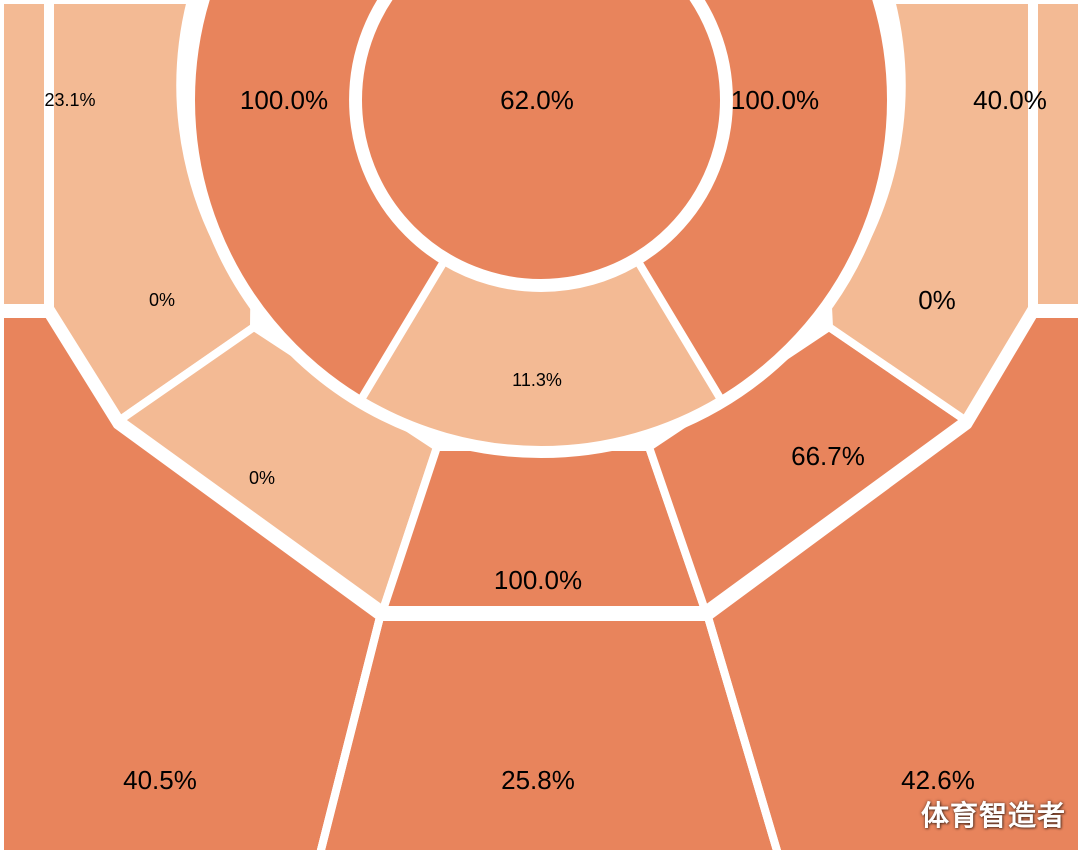  I want to click on zone-label-midrange-right-wing: 66.7%, so click(828, 456).